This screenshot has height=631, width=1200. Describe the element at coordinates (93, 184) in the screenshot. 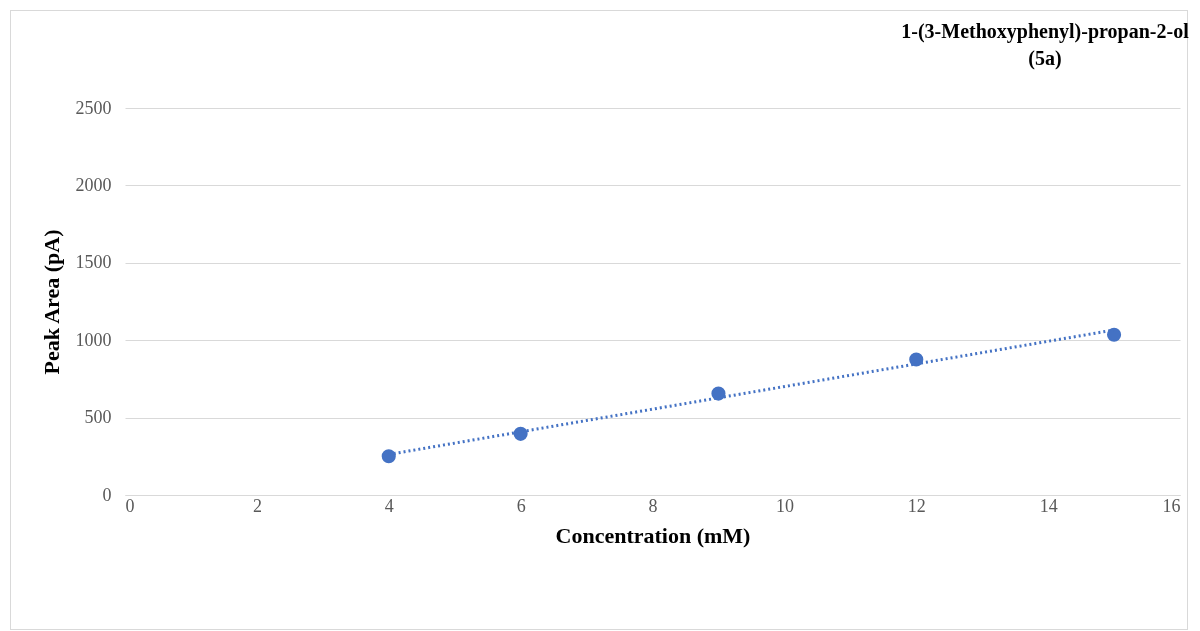

I see `y-tick-label: 2000` at that location.